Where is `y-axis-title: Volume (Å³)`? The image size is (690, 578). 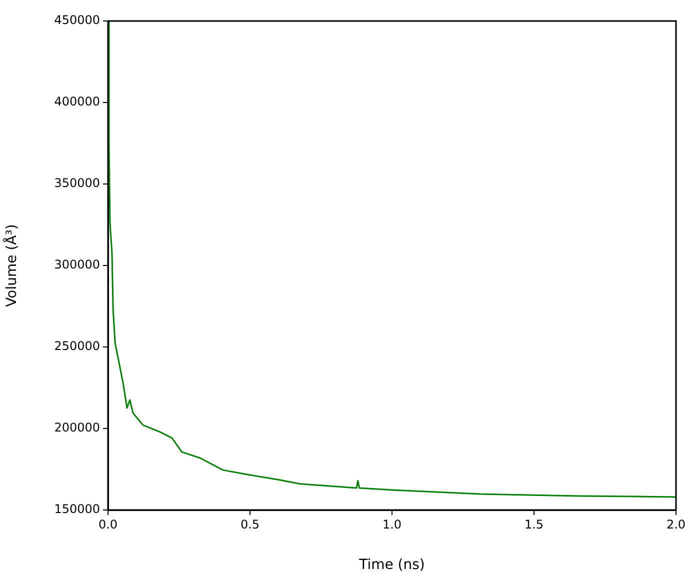 y-axis-title: Volume (Å³) is located at coordinates (11, 265).